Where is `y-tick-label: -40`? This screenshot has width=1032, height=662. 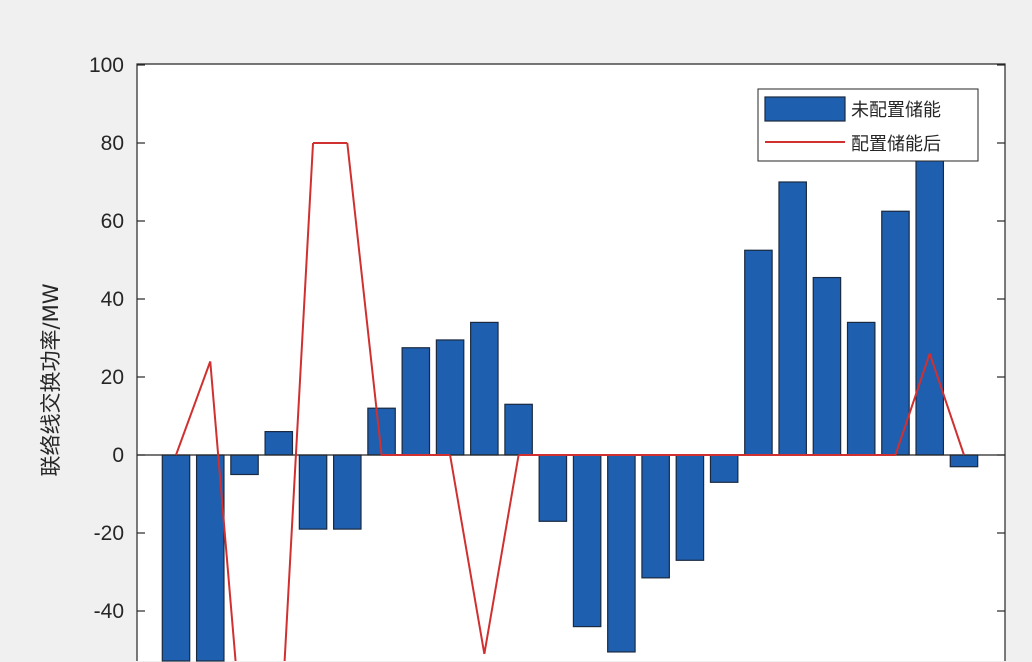 y-tick-label: -40 is located at coordinates (109, 611).